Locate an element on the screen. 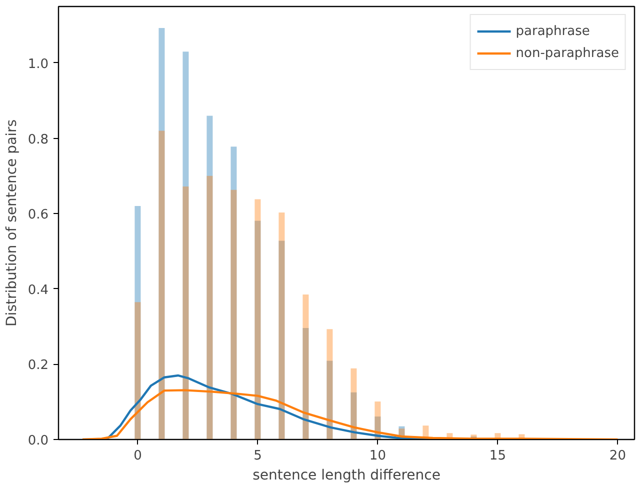 Image resolution: width=636 pixels, height=486 pixels. y-tick-label: 1.0 is located at coordinates (38, 64).